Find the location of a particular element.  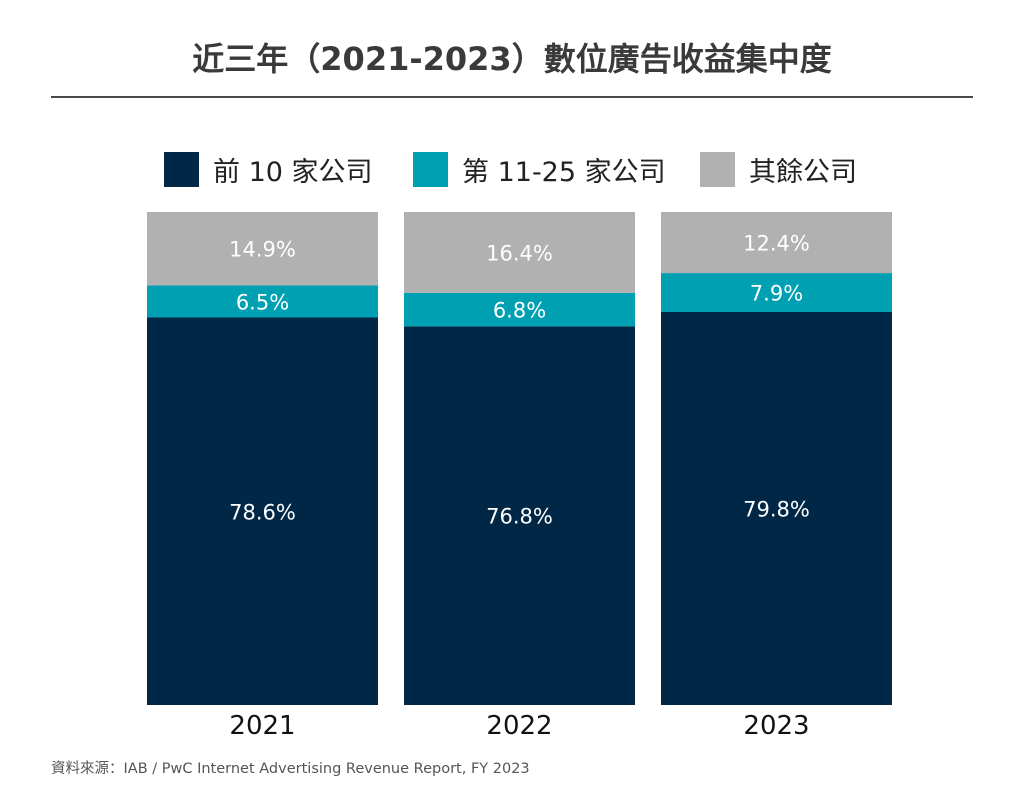

data-label-2023-1: 7.9% is located at coordinates (776, 294).